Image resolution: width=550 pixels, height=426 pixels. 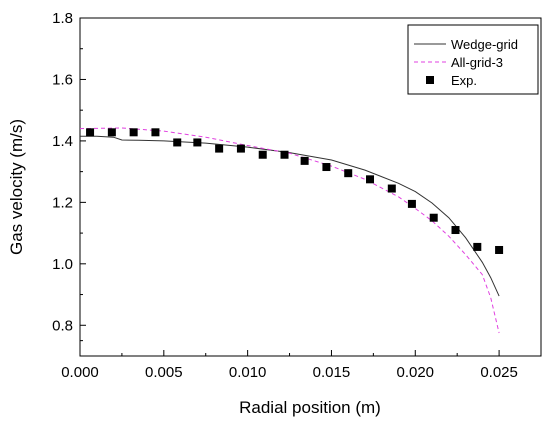 I want to click on x-tick-label: 0.015, so click(x=332, y=372).